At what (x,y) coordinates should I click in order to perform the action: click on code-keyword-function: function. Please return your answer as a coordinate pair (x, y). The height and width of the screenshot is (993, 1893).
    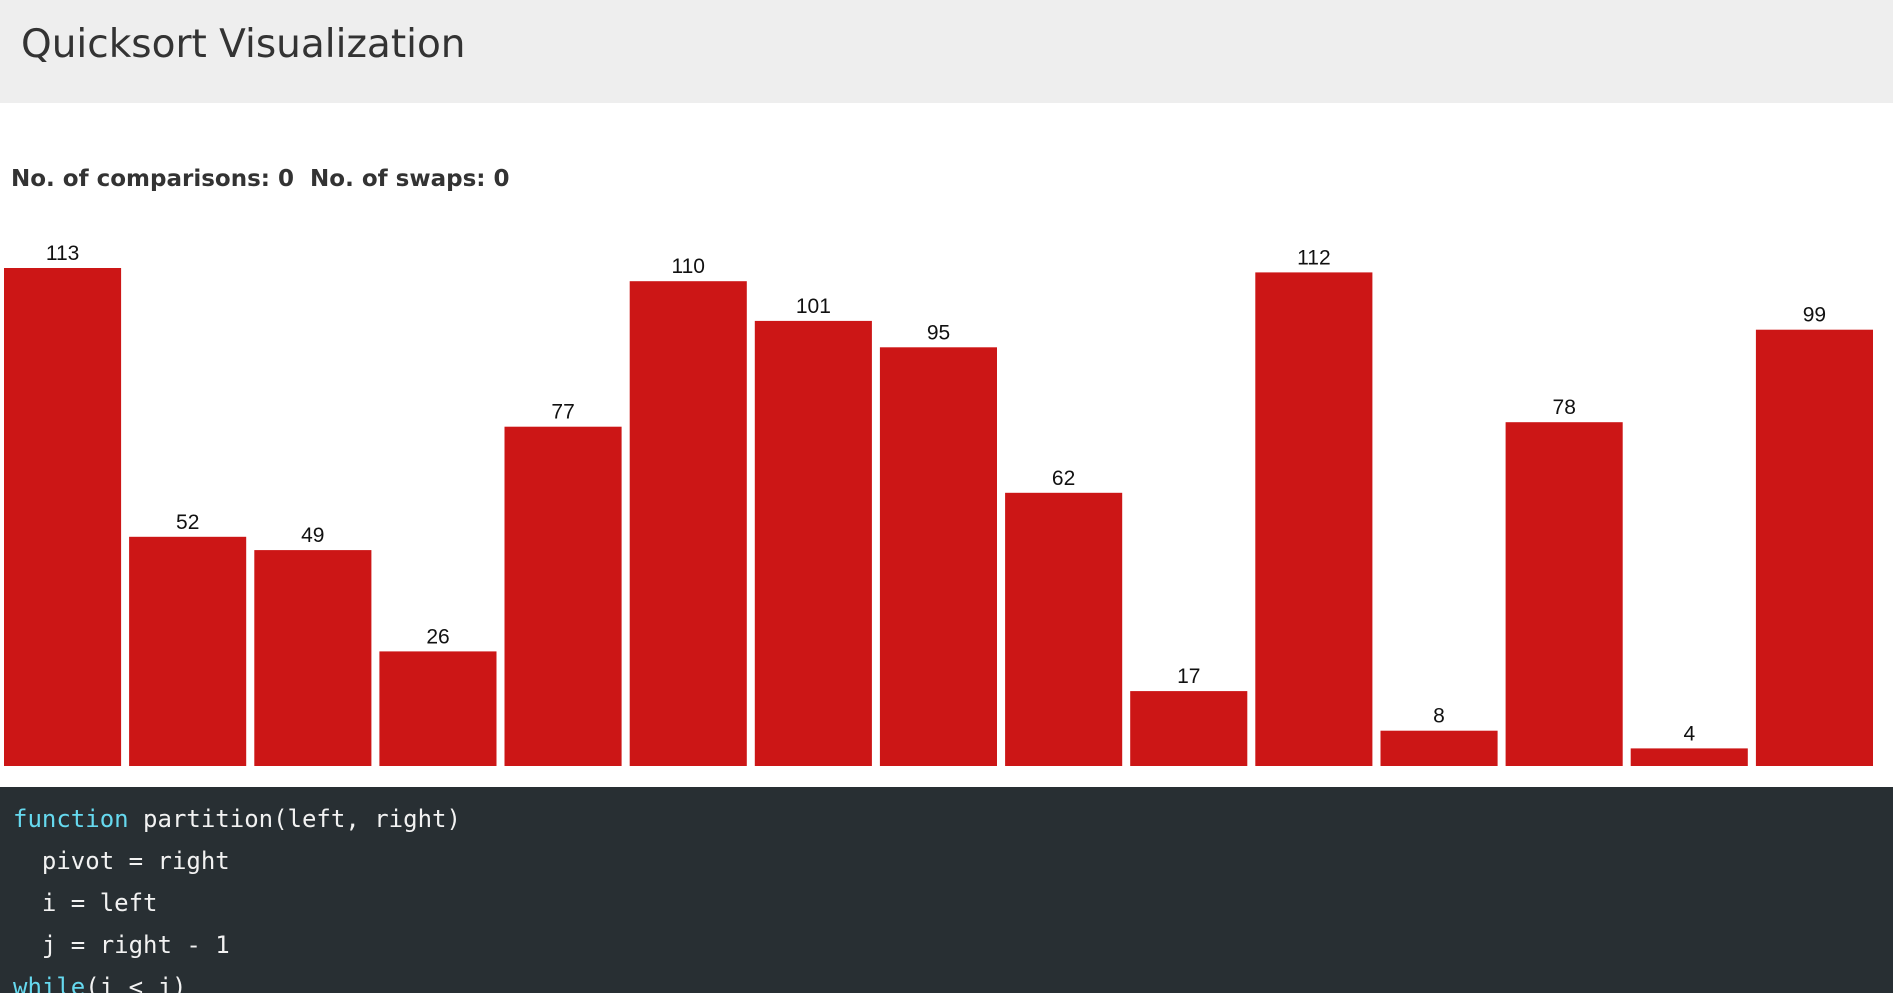
    Looking at the image, I should click on (71, 819).